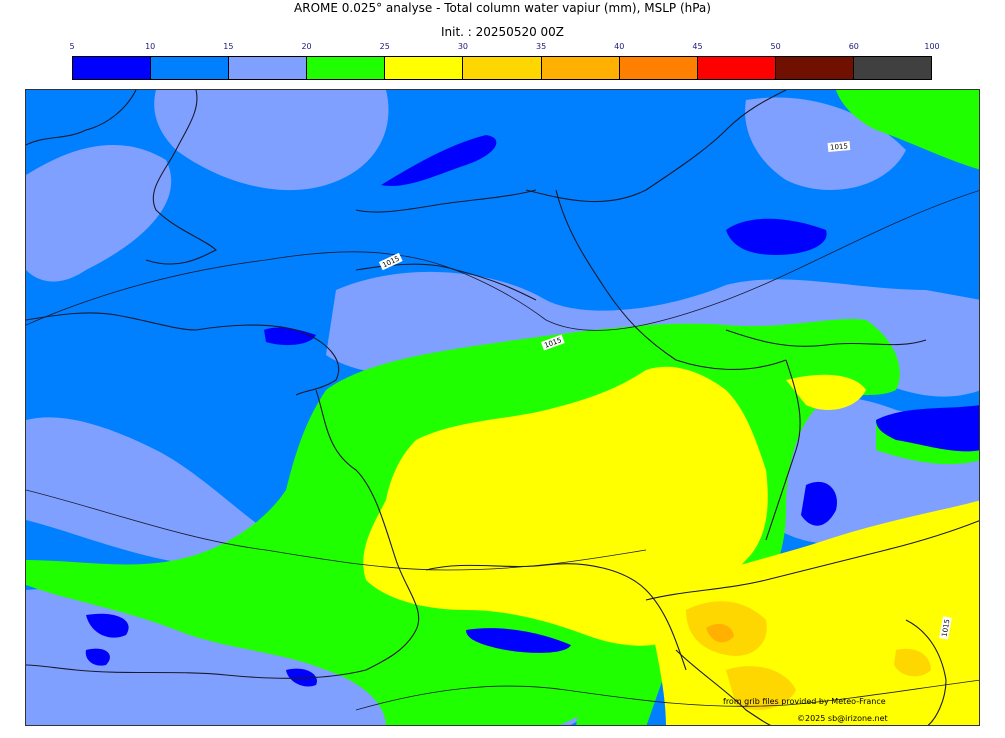  I want to click on copyright-credit: ©2025 sb@irizone.net, so click(842, 718).